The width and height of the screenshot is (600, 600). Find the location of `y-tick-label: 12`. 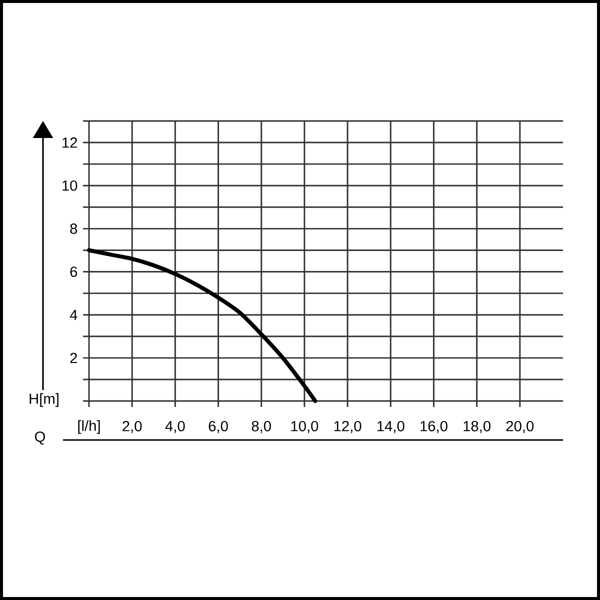

y-tick-label: 12 is located at coordinates (69, 142).